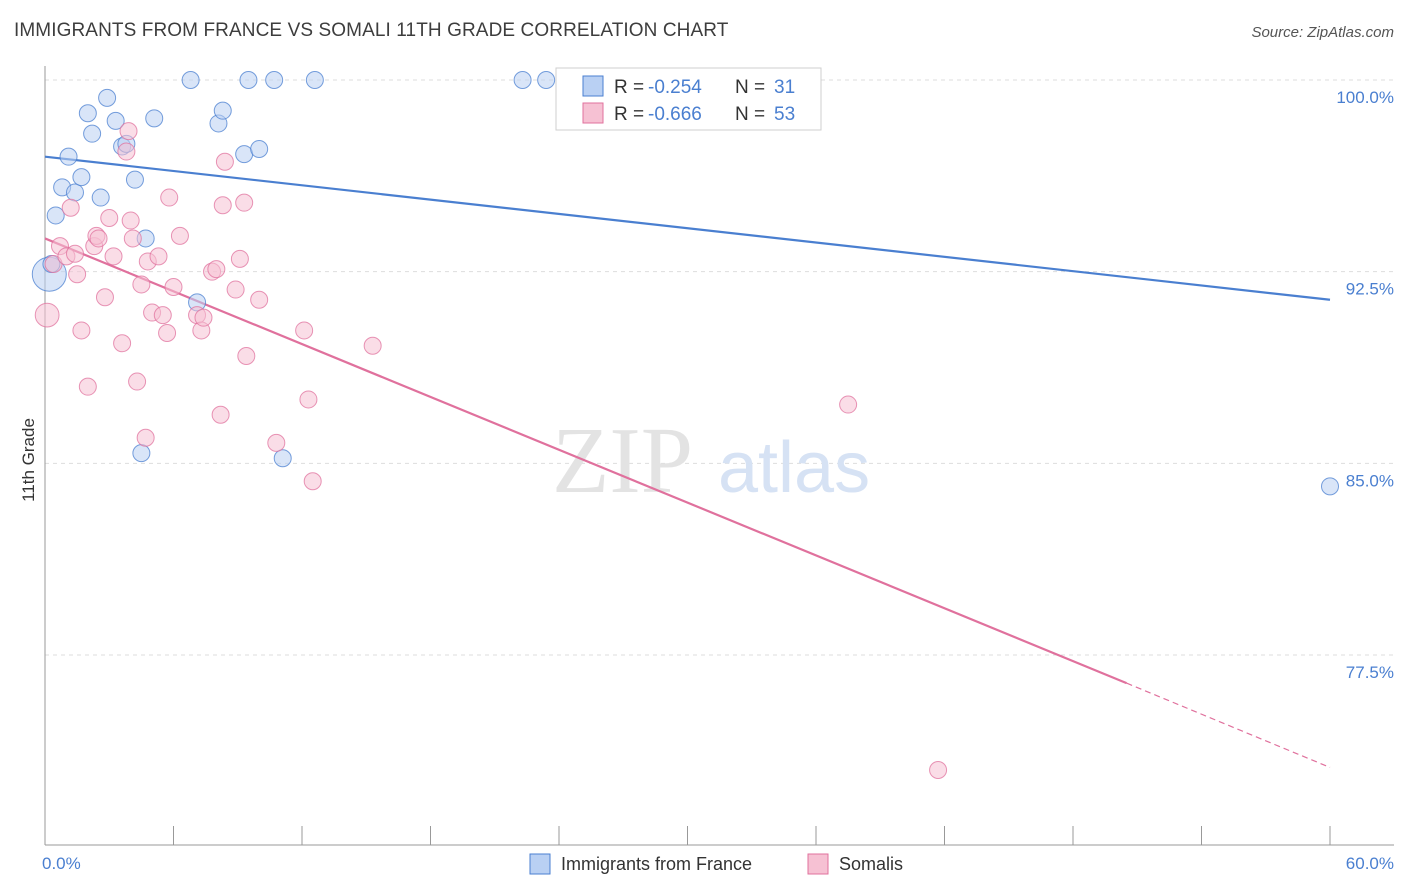  What do you see at coordinates (675, 87) in the screenshot?
I see `legend-r-value-1: -0.254` at bounding box center [675, 87].